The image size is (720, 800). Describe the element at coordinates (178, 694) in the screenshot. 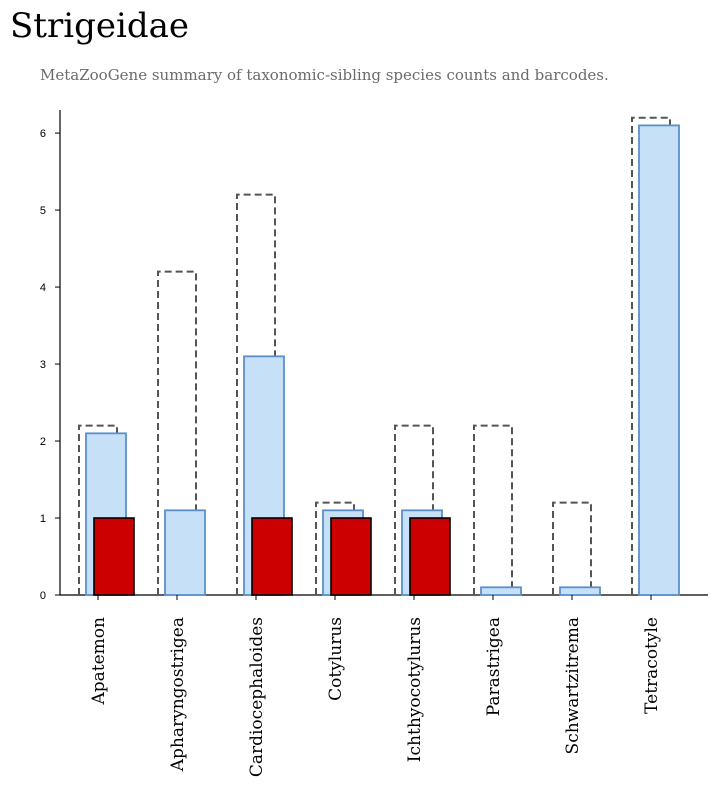

I see `x-tick-label: Apharyngostrigea` at that location.